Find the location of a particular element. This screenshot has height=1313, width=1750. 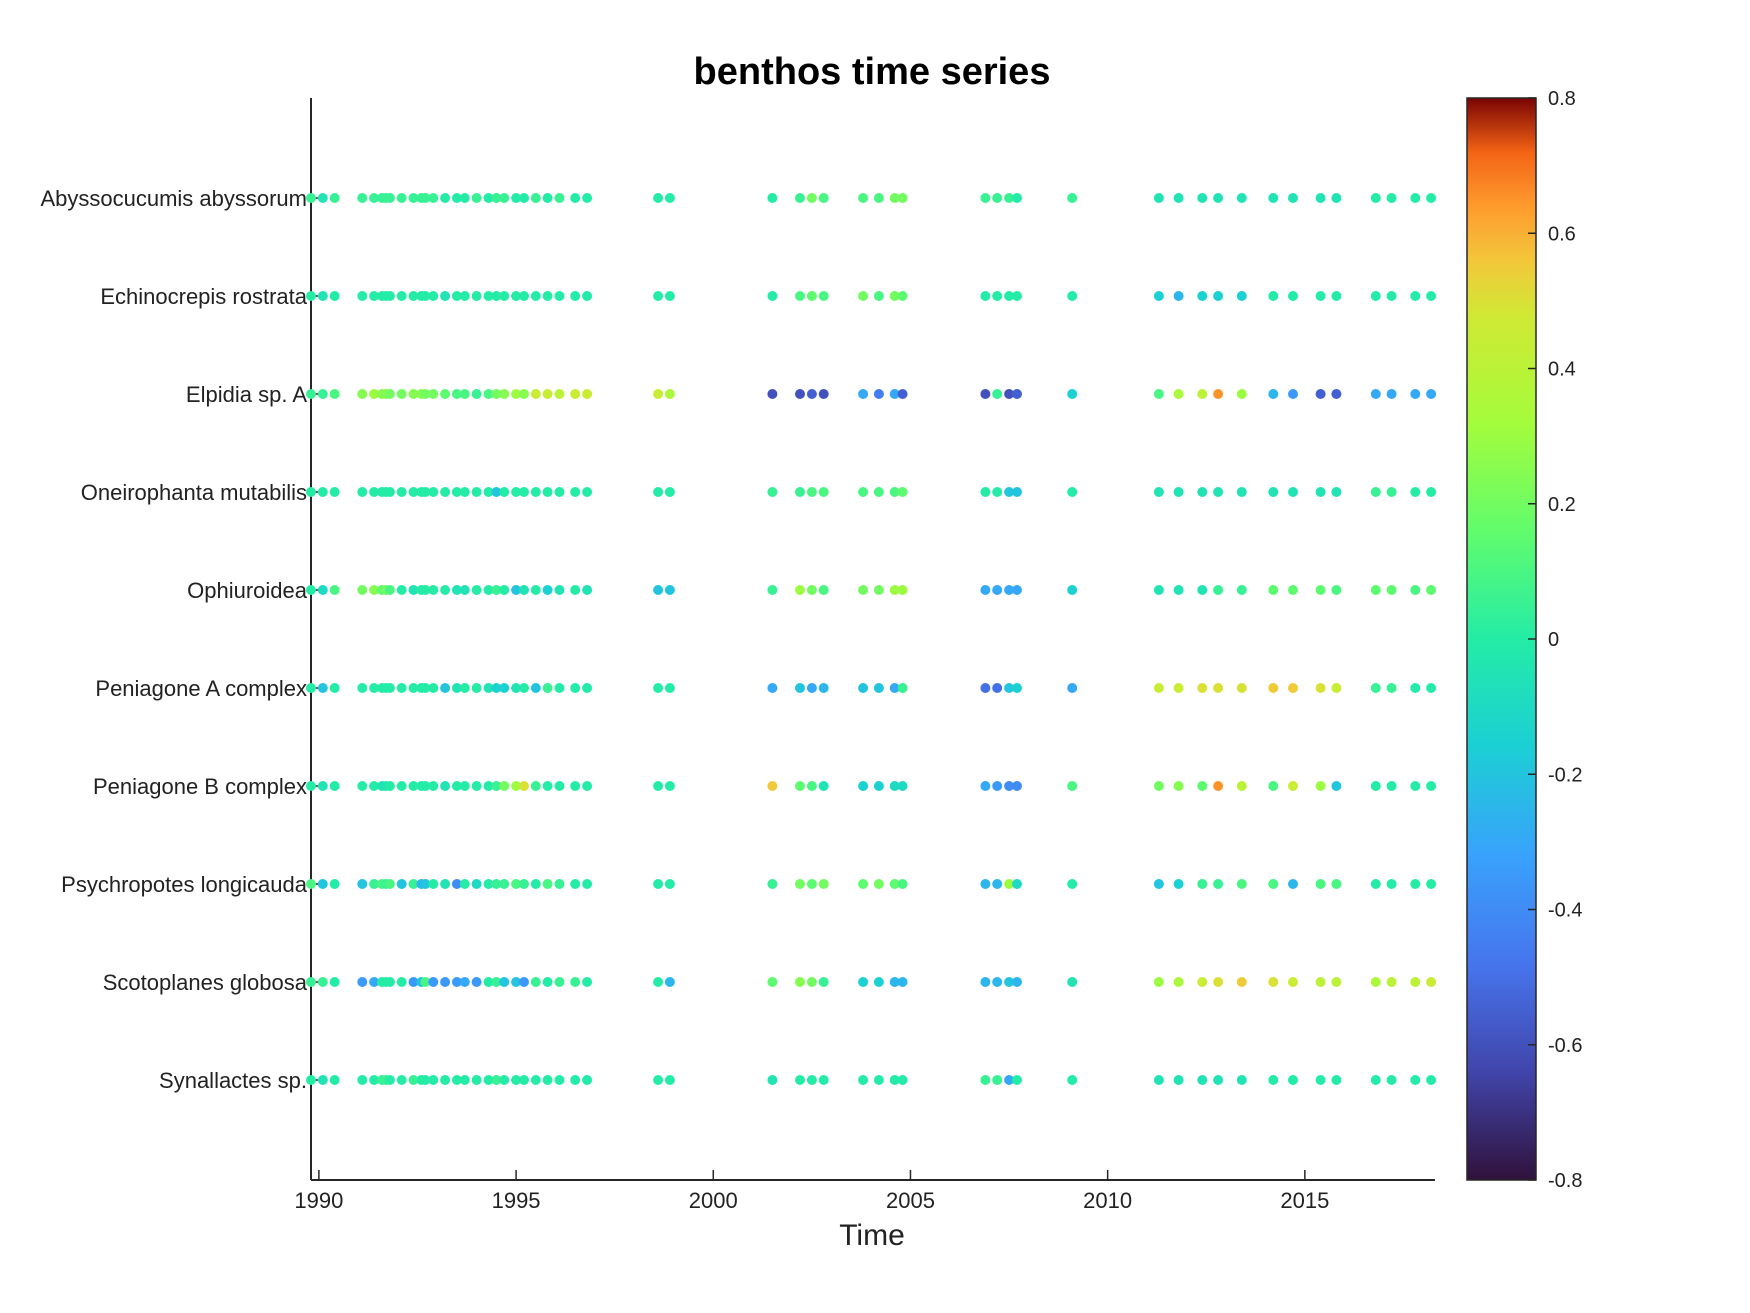

x-tick-label: 2000 is located at coordinates (713, 1200).